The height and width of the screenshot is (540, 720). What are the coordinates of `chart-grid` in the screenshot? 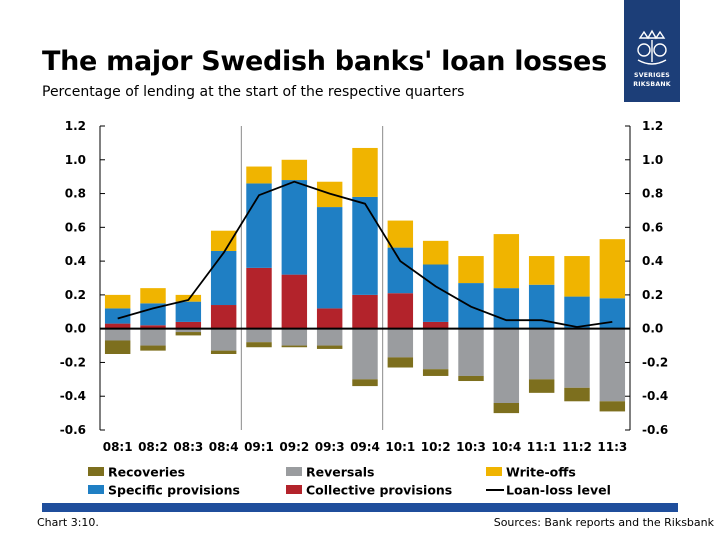 It's located at (312, 278).